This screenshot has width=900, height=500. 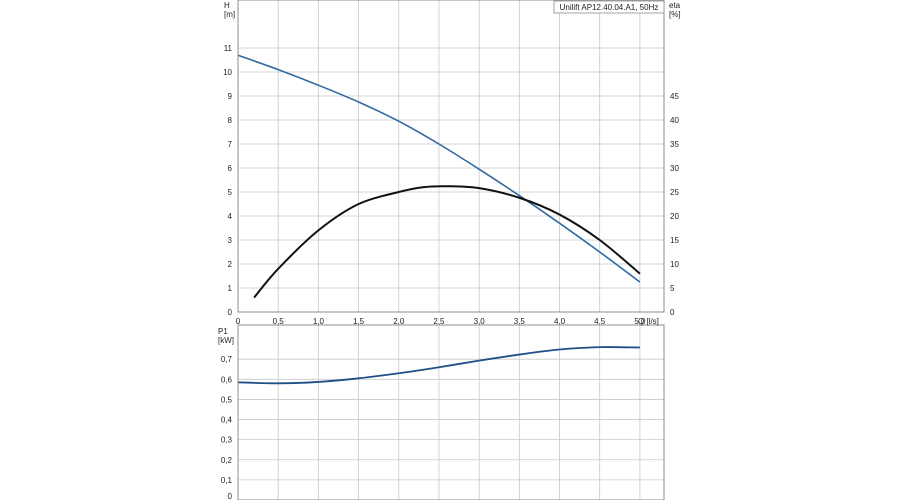 I want to click on x-tick-label: 1,5, so click(x=359, y=321).